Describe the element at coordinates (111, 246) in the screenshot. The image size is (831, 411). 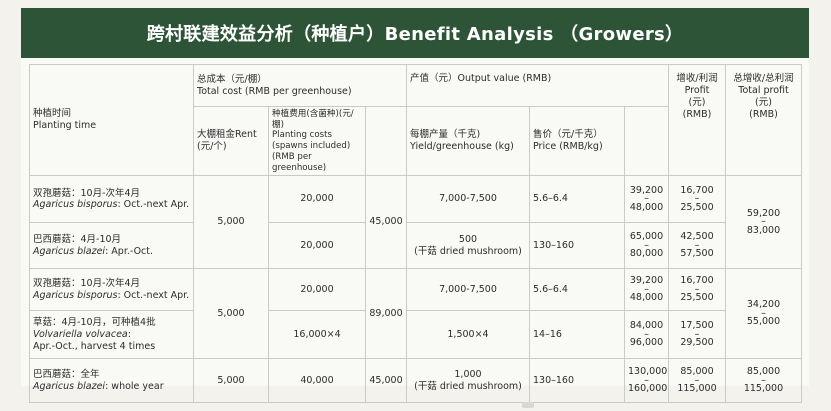
I see `crop-cell: 巴西蘑菇：4月-10月 Agaricus blazei: Apr.-Oct.` at that location.